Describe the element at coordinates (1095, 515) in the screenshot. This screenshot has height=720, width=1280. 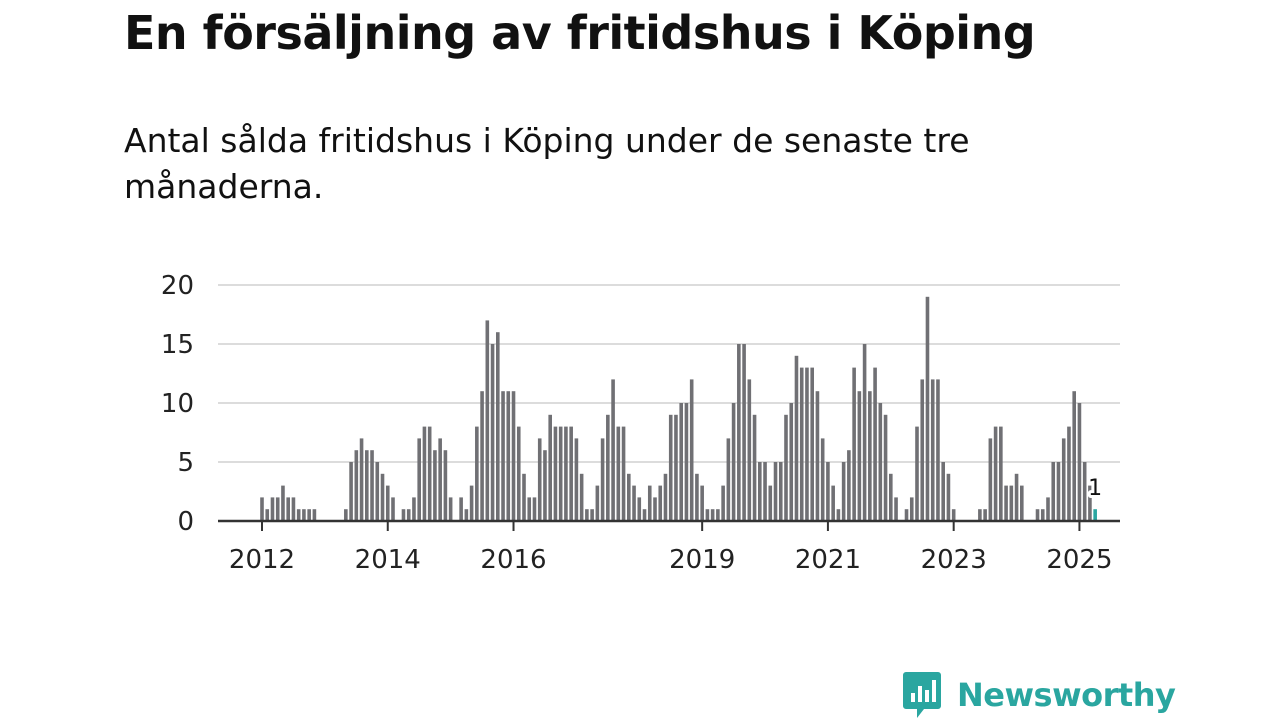
I see `bar-latest` at that location.